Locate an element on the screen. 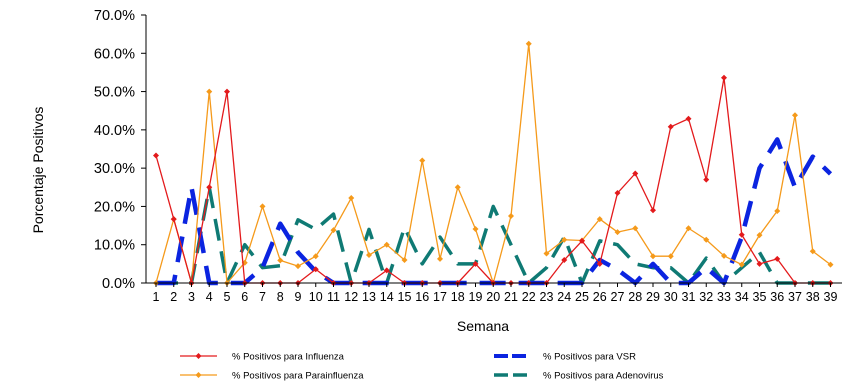 The image size is (846, 384). x-tick-label: 16 is located at coordinates (422, 297).